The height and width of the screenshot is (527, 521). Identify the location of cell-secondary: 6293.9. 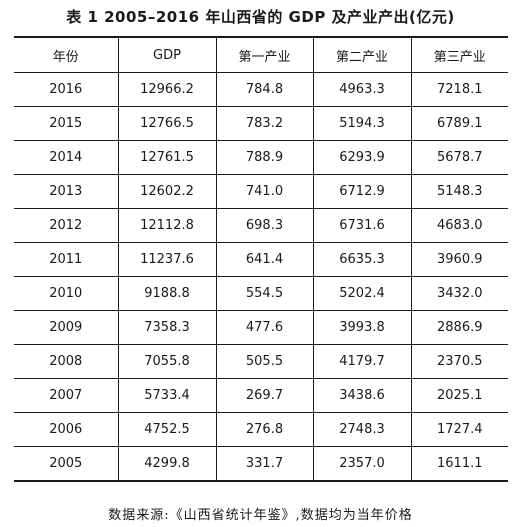
(361, 157).